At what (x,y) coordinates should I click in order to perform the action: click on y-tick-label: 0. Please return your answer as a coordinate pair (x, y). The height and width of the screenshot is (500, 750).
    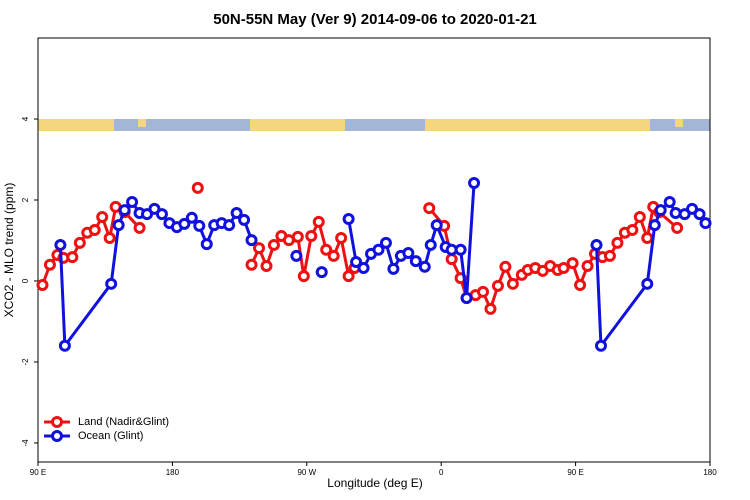
    Looking at the image, I should click on (25, 280).